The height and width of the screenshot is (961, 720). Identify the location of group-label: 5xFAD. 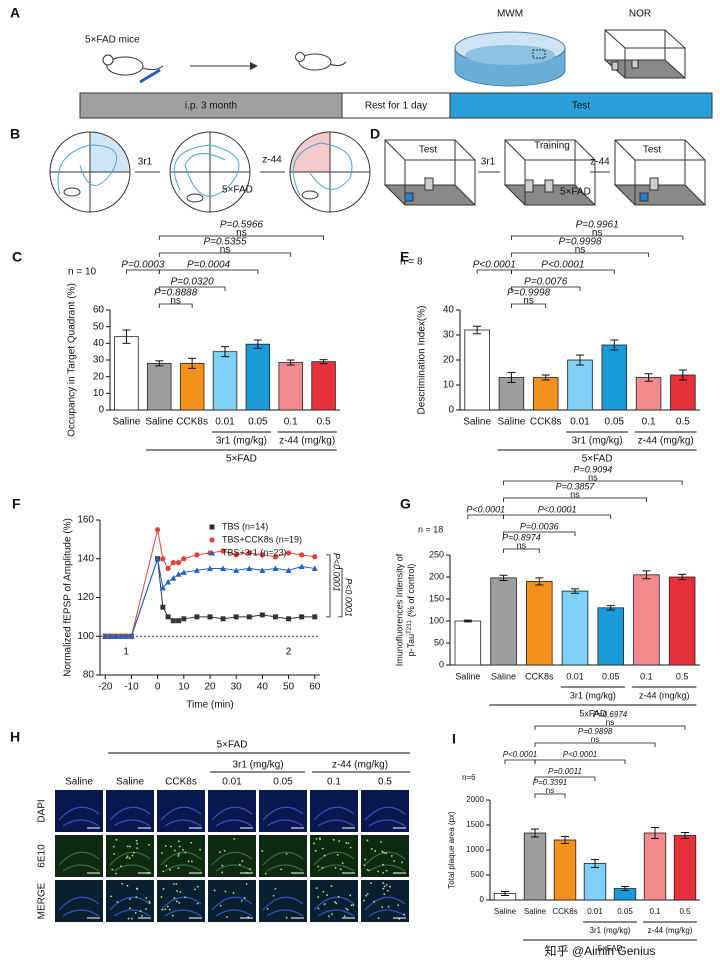
(593, 713).